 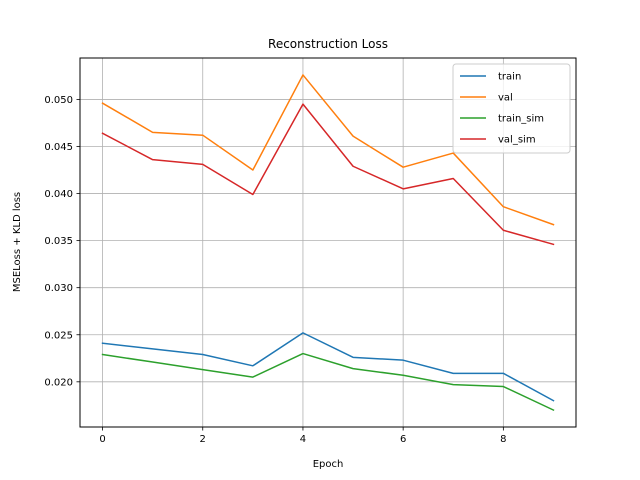 I want to click on legend: train val train_sim val_sim, so click(x=511, y=108).